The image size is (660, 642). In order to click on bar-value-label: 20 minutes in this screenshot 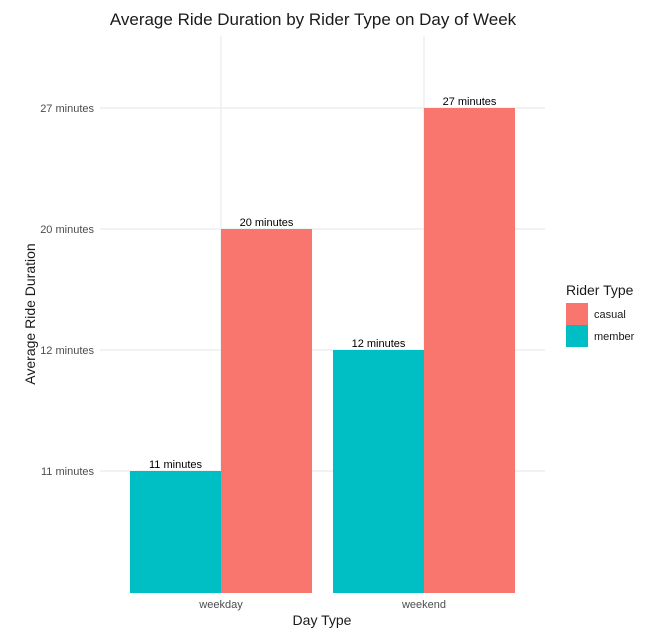, I will do `click(267, 223)`.